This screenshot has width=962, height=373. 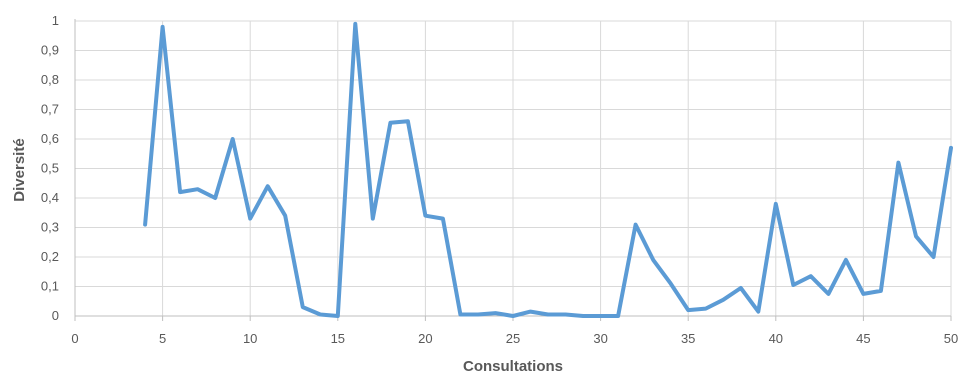 What do you see at coordinates (50, 138) in the screenshot?
I see `y-tick-label: 0,6` at bounding box center [50, 138].